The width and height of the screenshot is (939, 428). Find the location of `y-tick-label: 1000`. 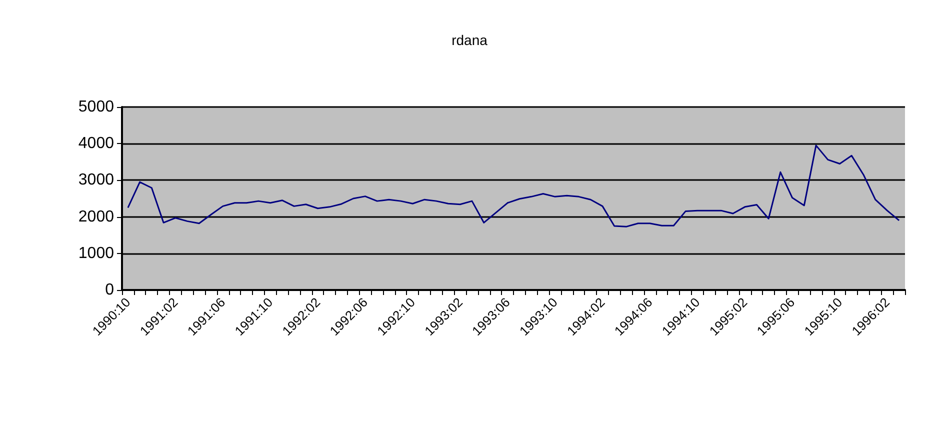

y-tick-label: 1000 is located at coordinates (96, 253).